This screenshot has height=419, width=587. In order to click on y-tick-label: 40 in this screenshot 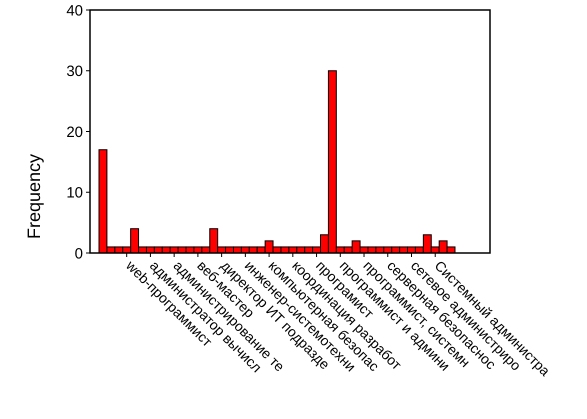, I will do `click(74, 11)`.